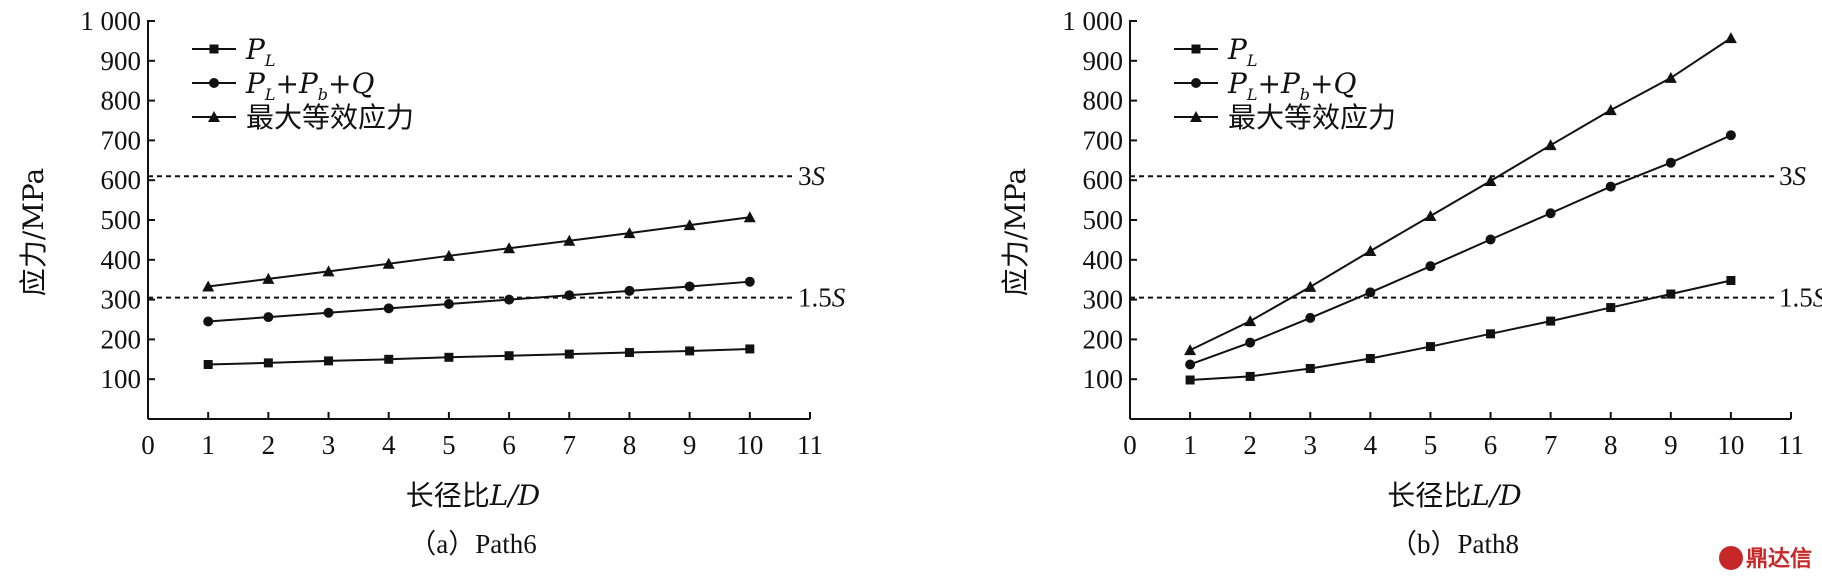  I want to click on x-tick-label: 7, so click(570, 445).